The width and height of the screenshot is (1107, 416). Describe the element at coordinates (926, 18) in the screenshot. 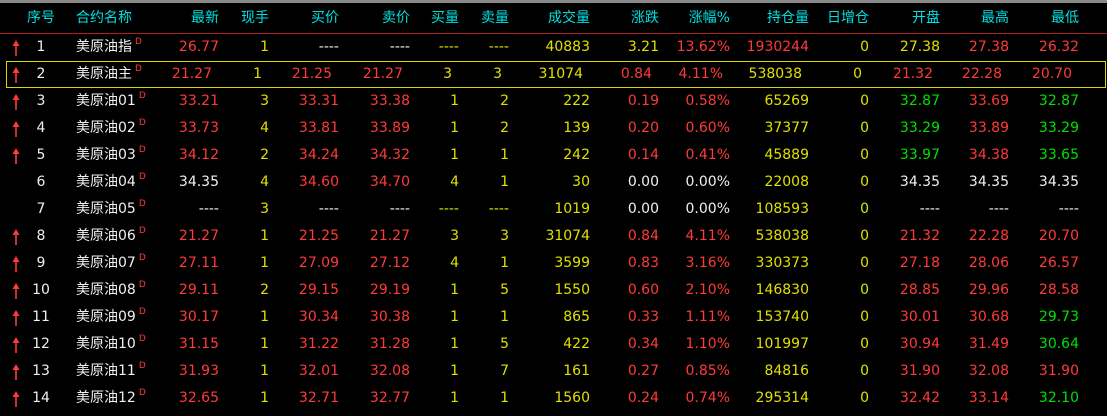

I see `header-col-open: 开盘` at that location.